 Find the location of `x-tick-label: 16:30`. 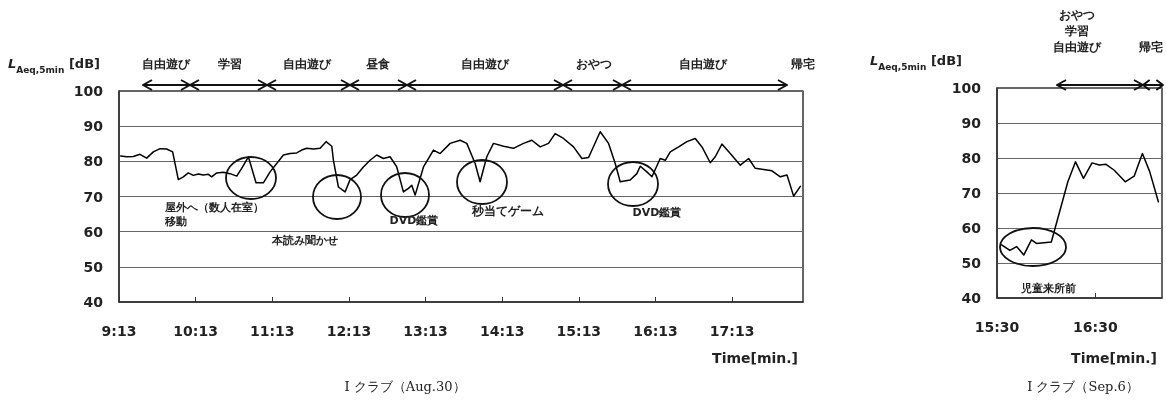

x-tick-label: 16:30 is located at coordinates (1095, 327).